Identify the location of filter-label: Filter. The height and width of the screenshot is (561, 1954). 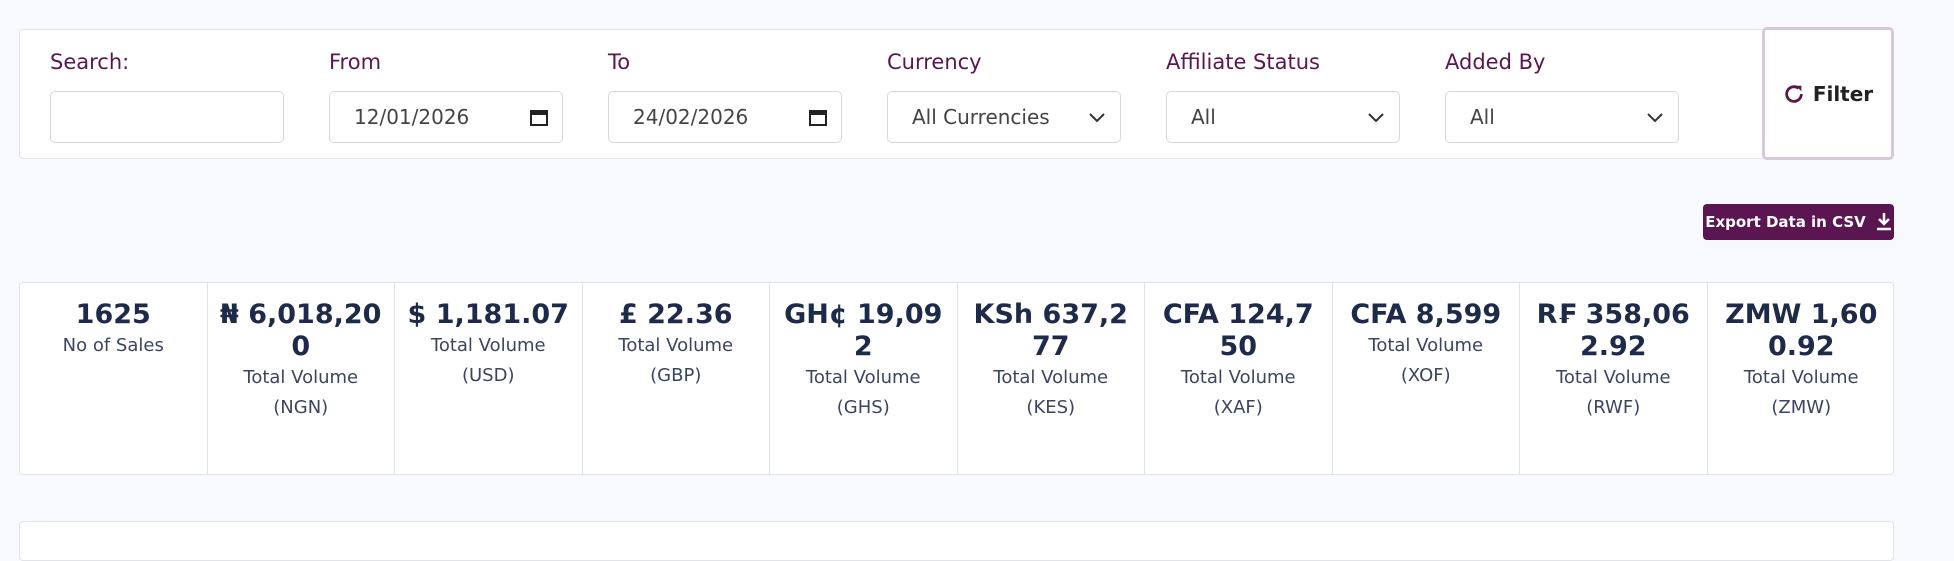
(1843, 93).